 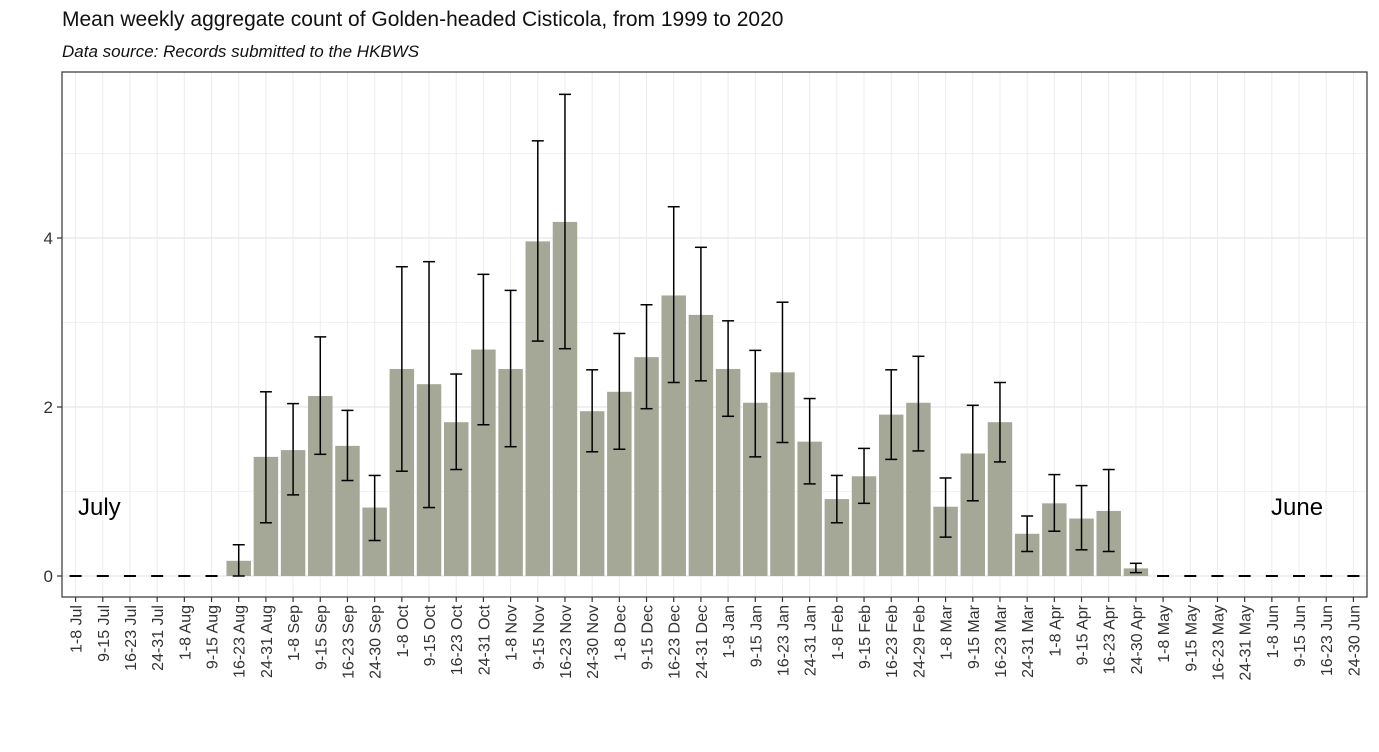 I want to click on error-bar-16-23 Sep, so click(x=347, y=445).